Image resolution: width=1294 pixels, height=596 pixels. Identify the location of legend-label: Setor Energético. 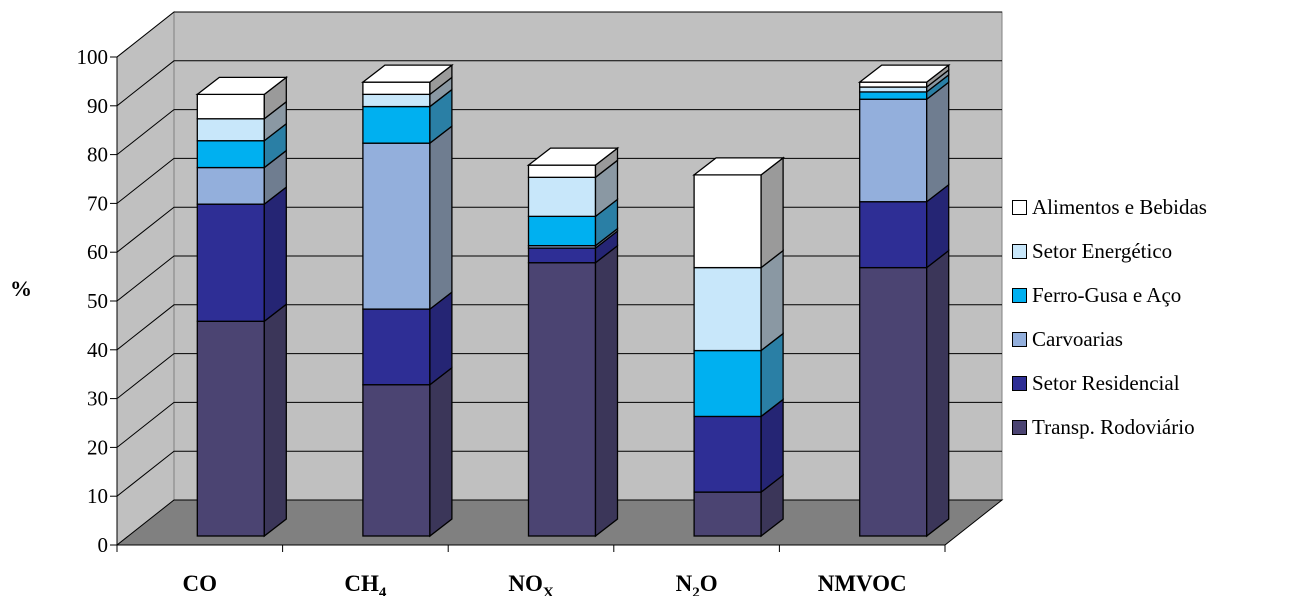
(1102, 250).